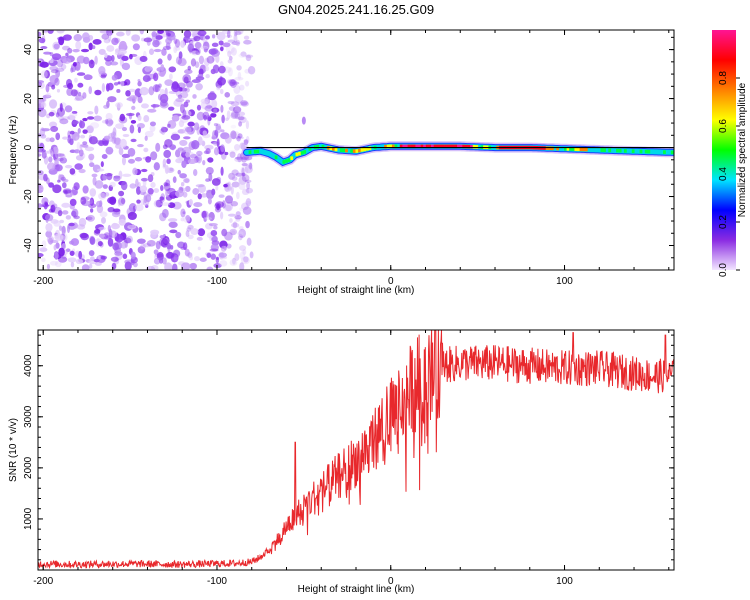  Describe the element at coordinates (217, 281) in the screenshot. I see `spectrogram-xtick-label: -100` at that location.